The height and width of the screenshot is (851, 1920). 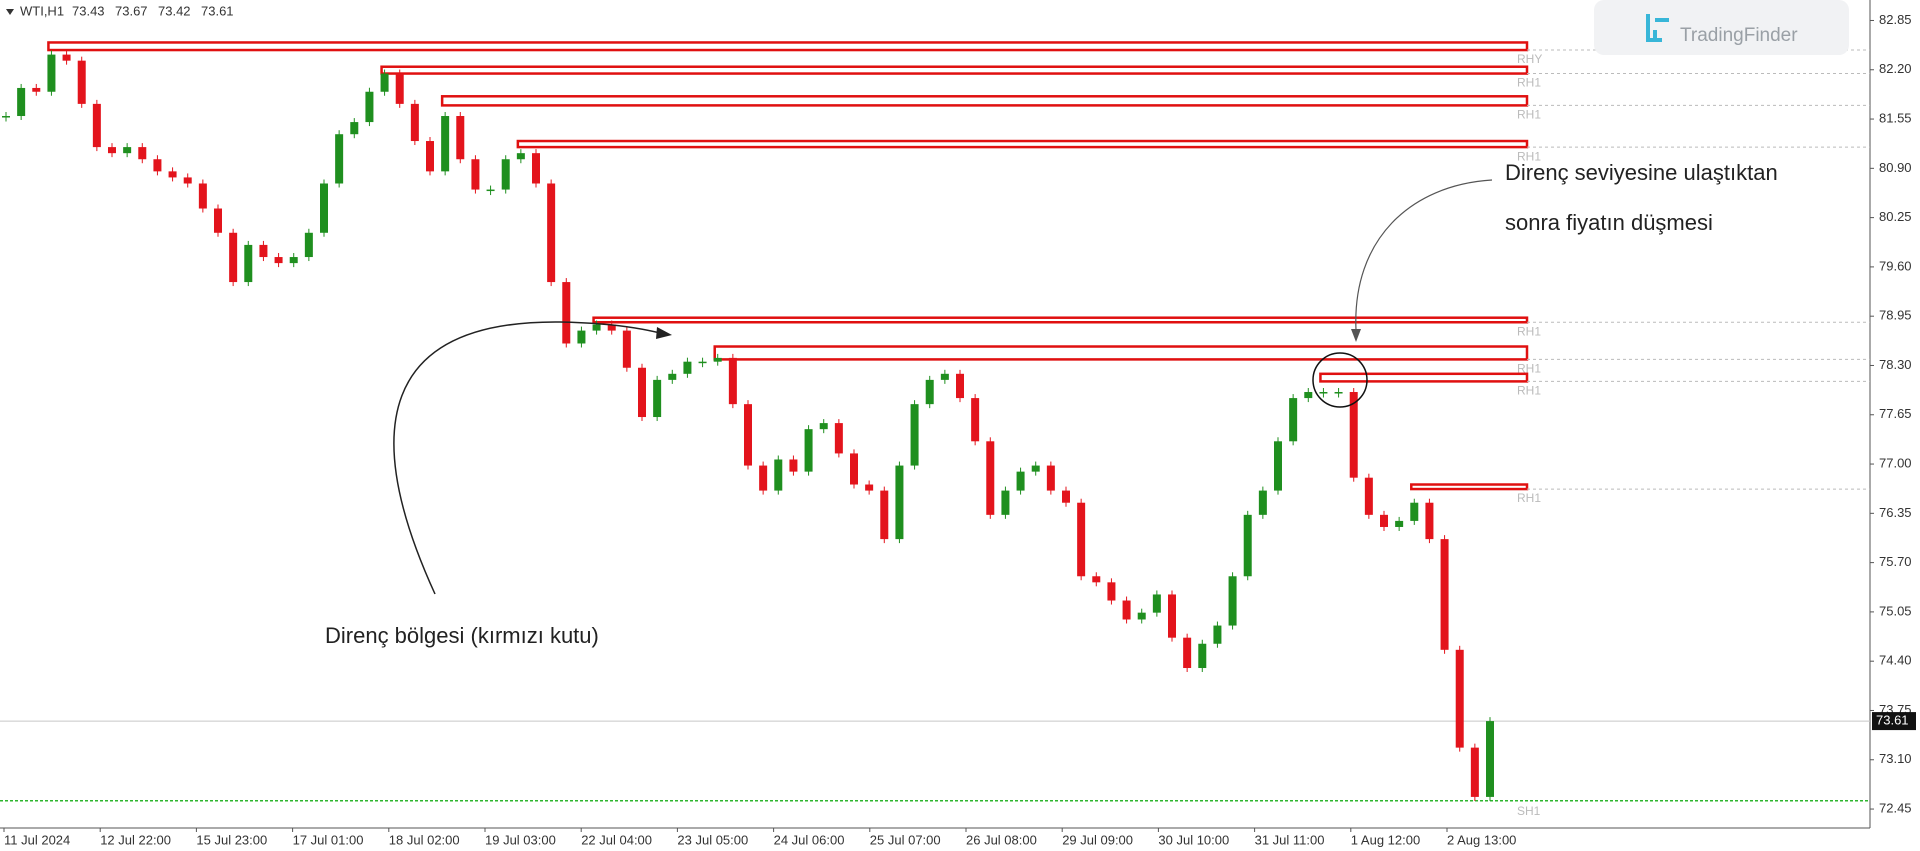 I want to click on y-tick-label: 73.10, so click(x=1895, y=758).